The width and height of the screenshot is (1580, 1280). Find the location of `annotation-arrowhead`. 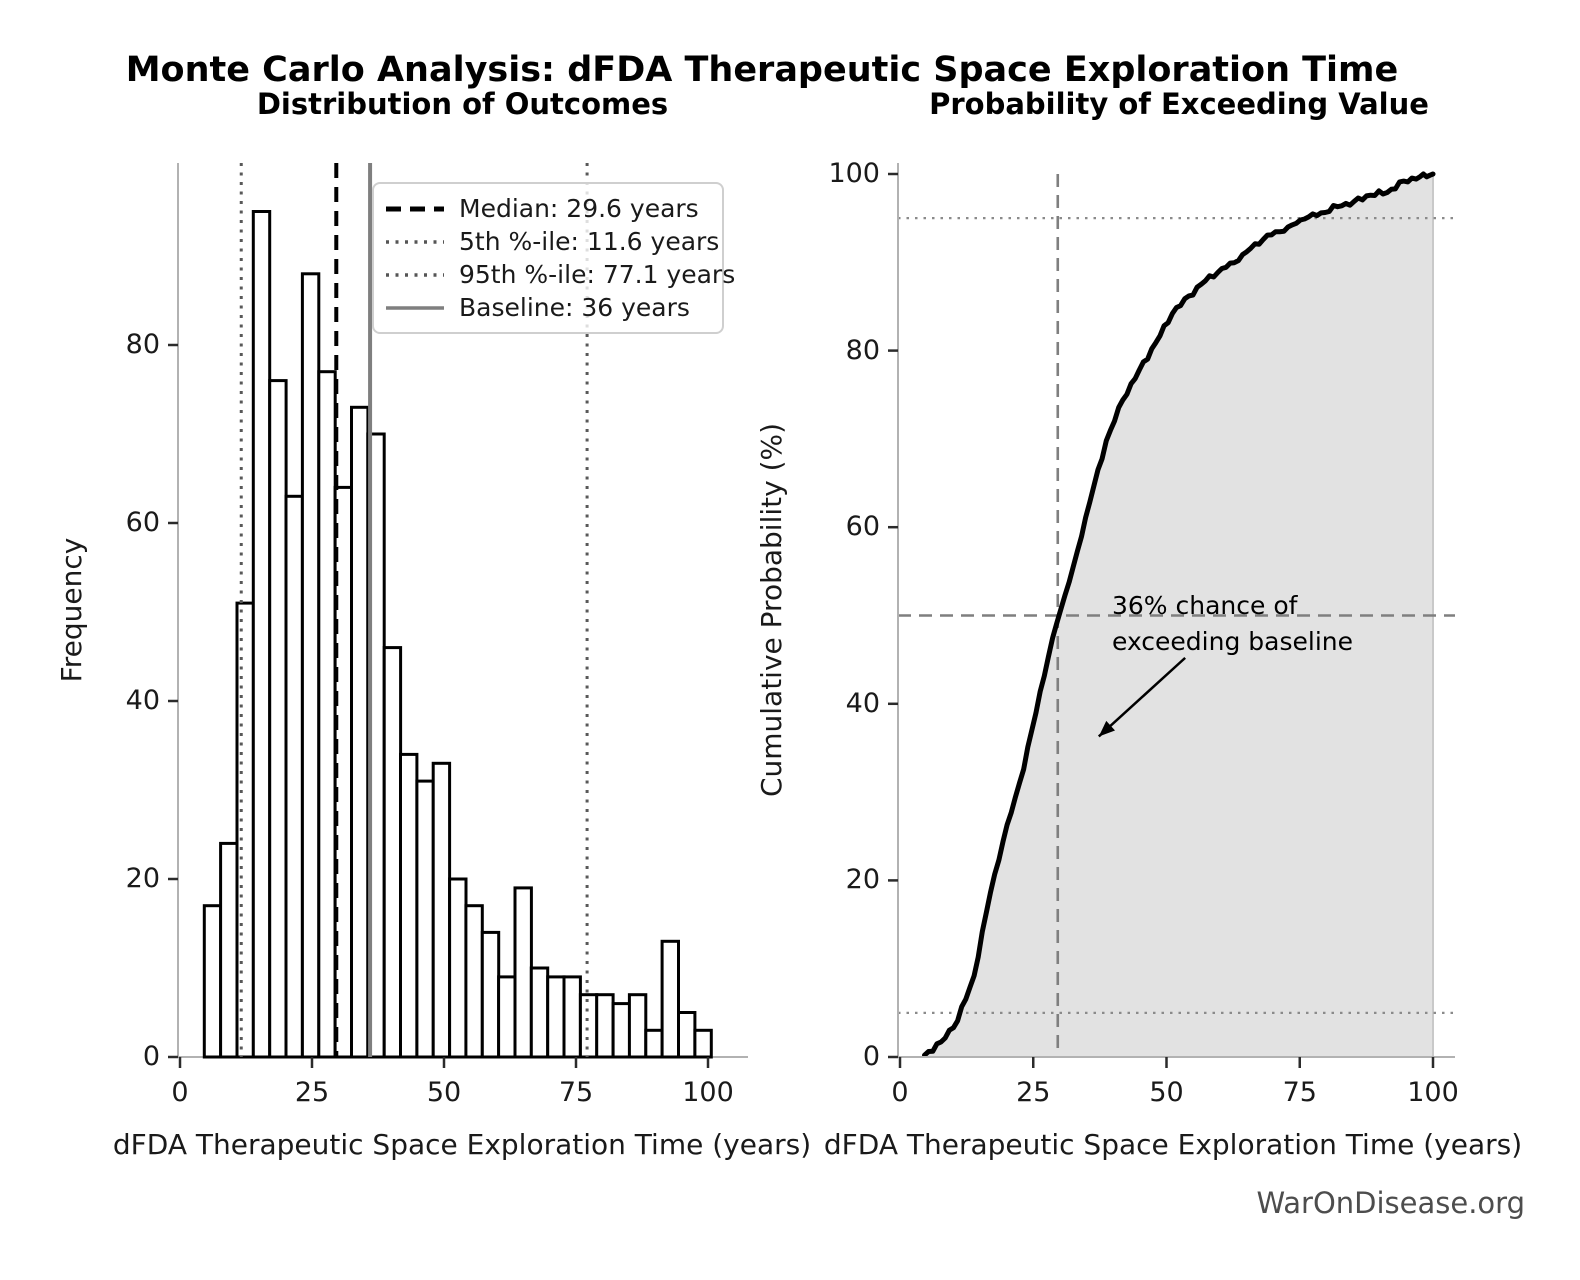

annotation-arrowhead is located at coordinates (1107, 728).